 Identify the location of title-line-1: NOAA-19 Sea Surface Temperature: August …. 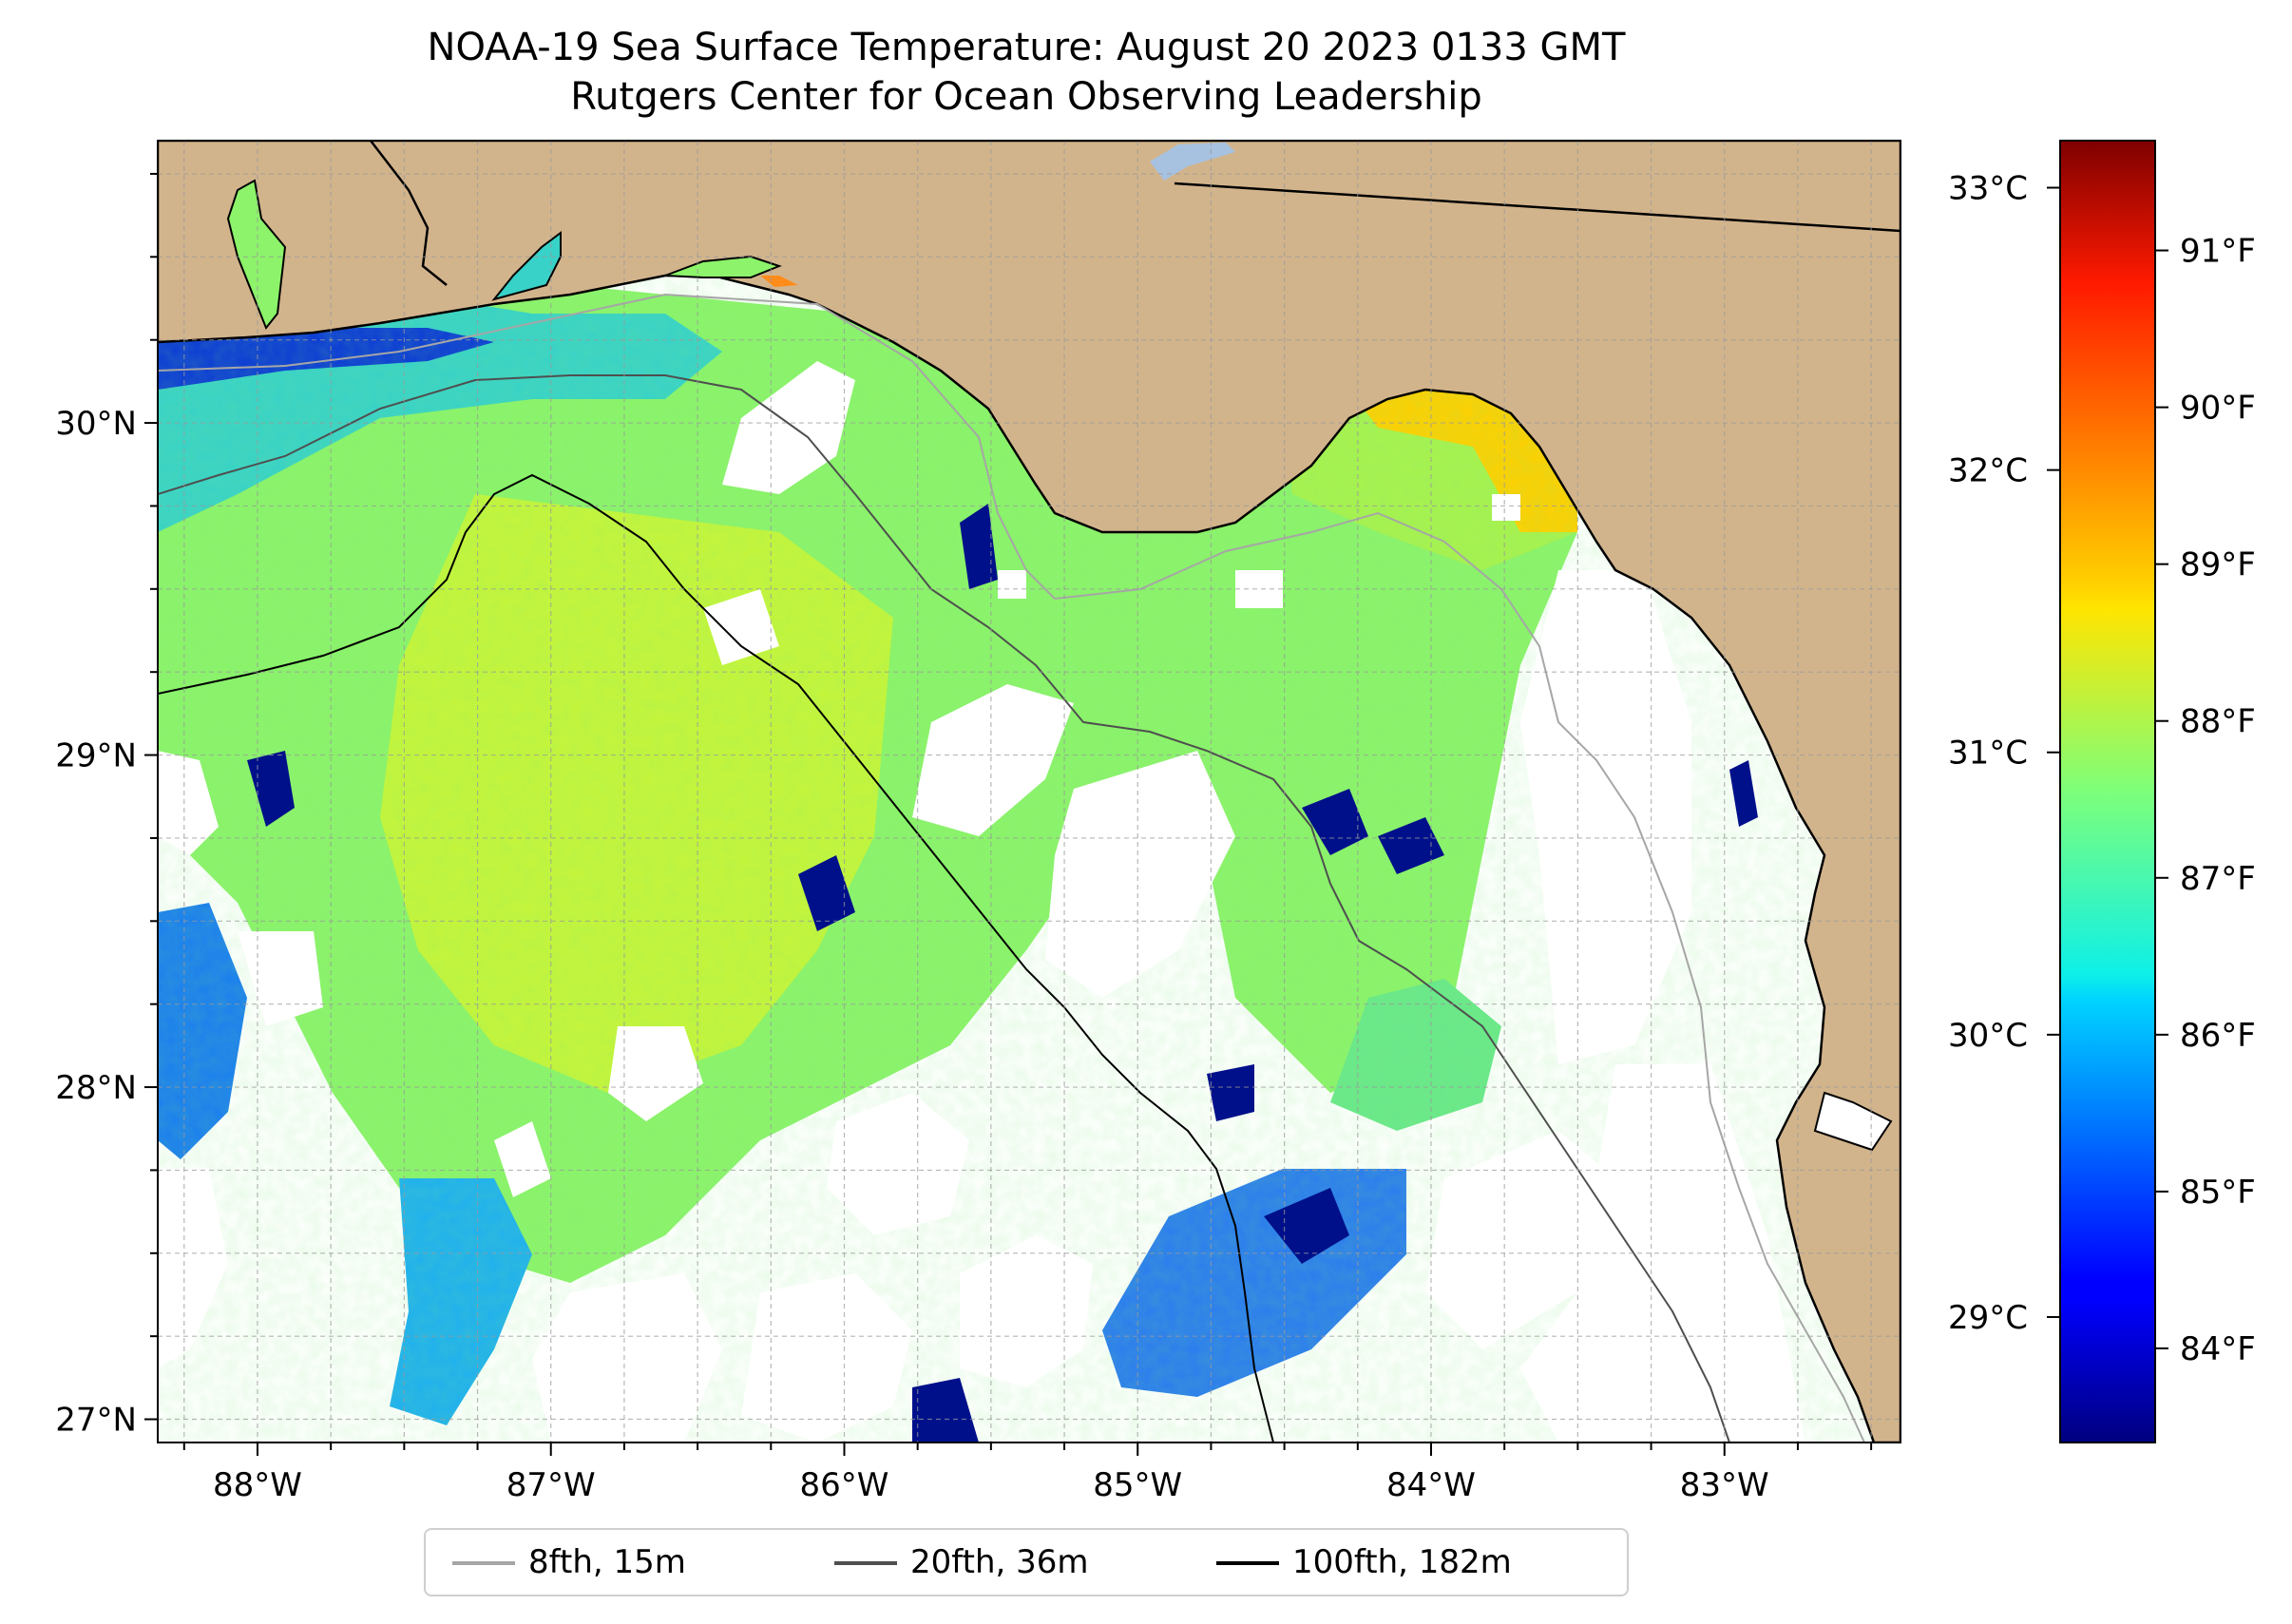
(1026, 47).